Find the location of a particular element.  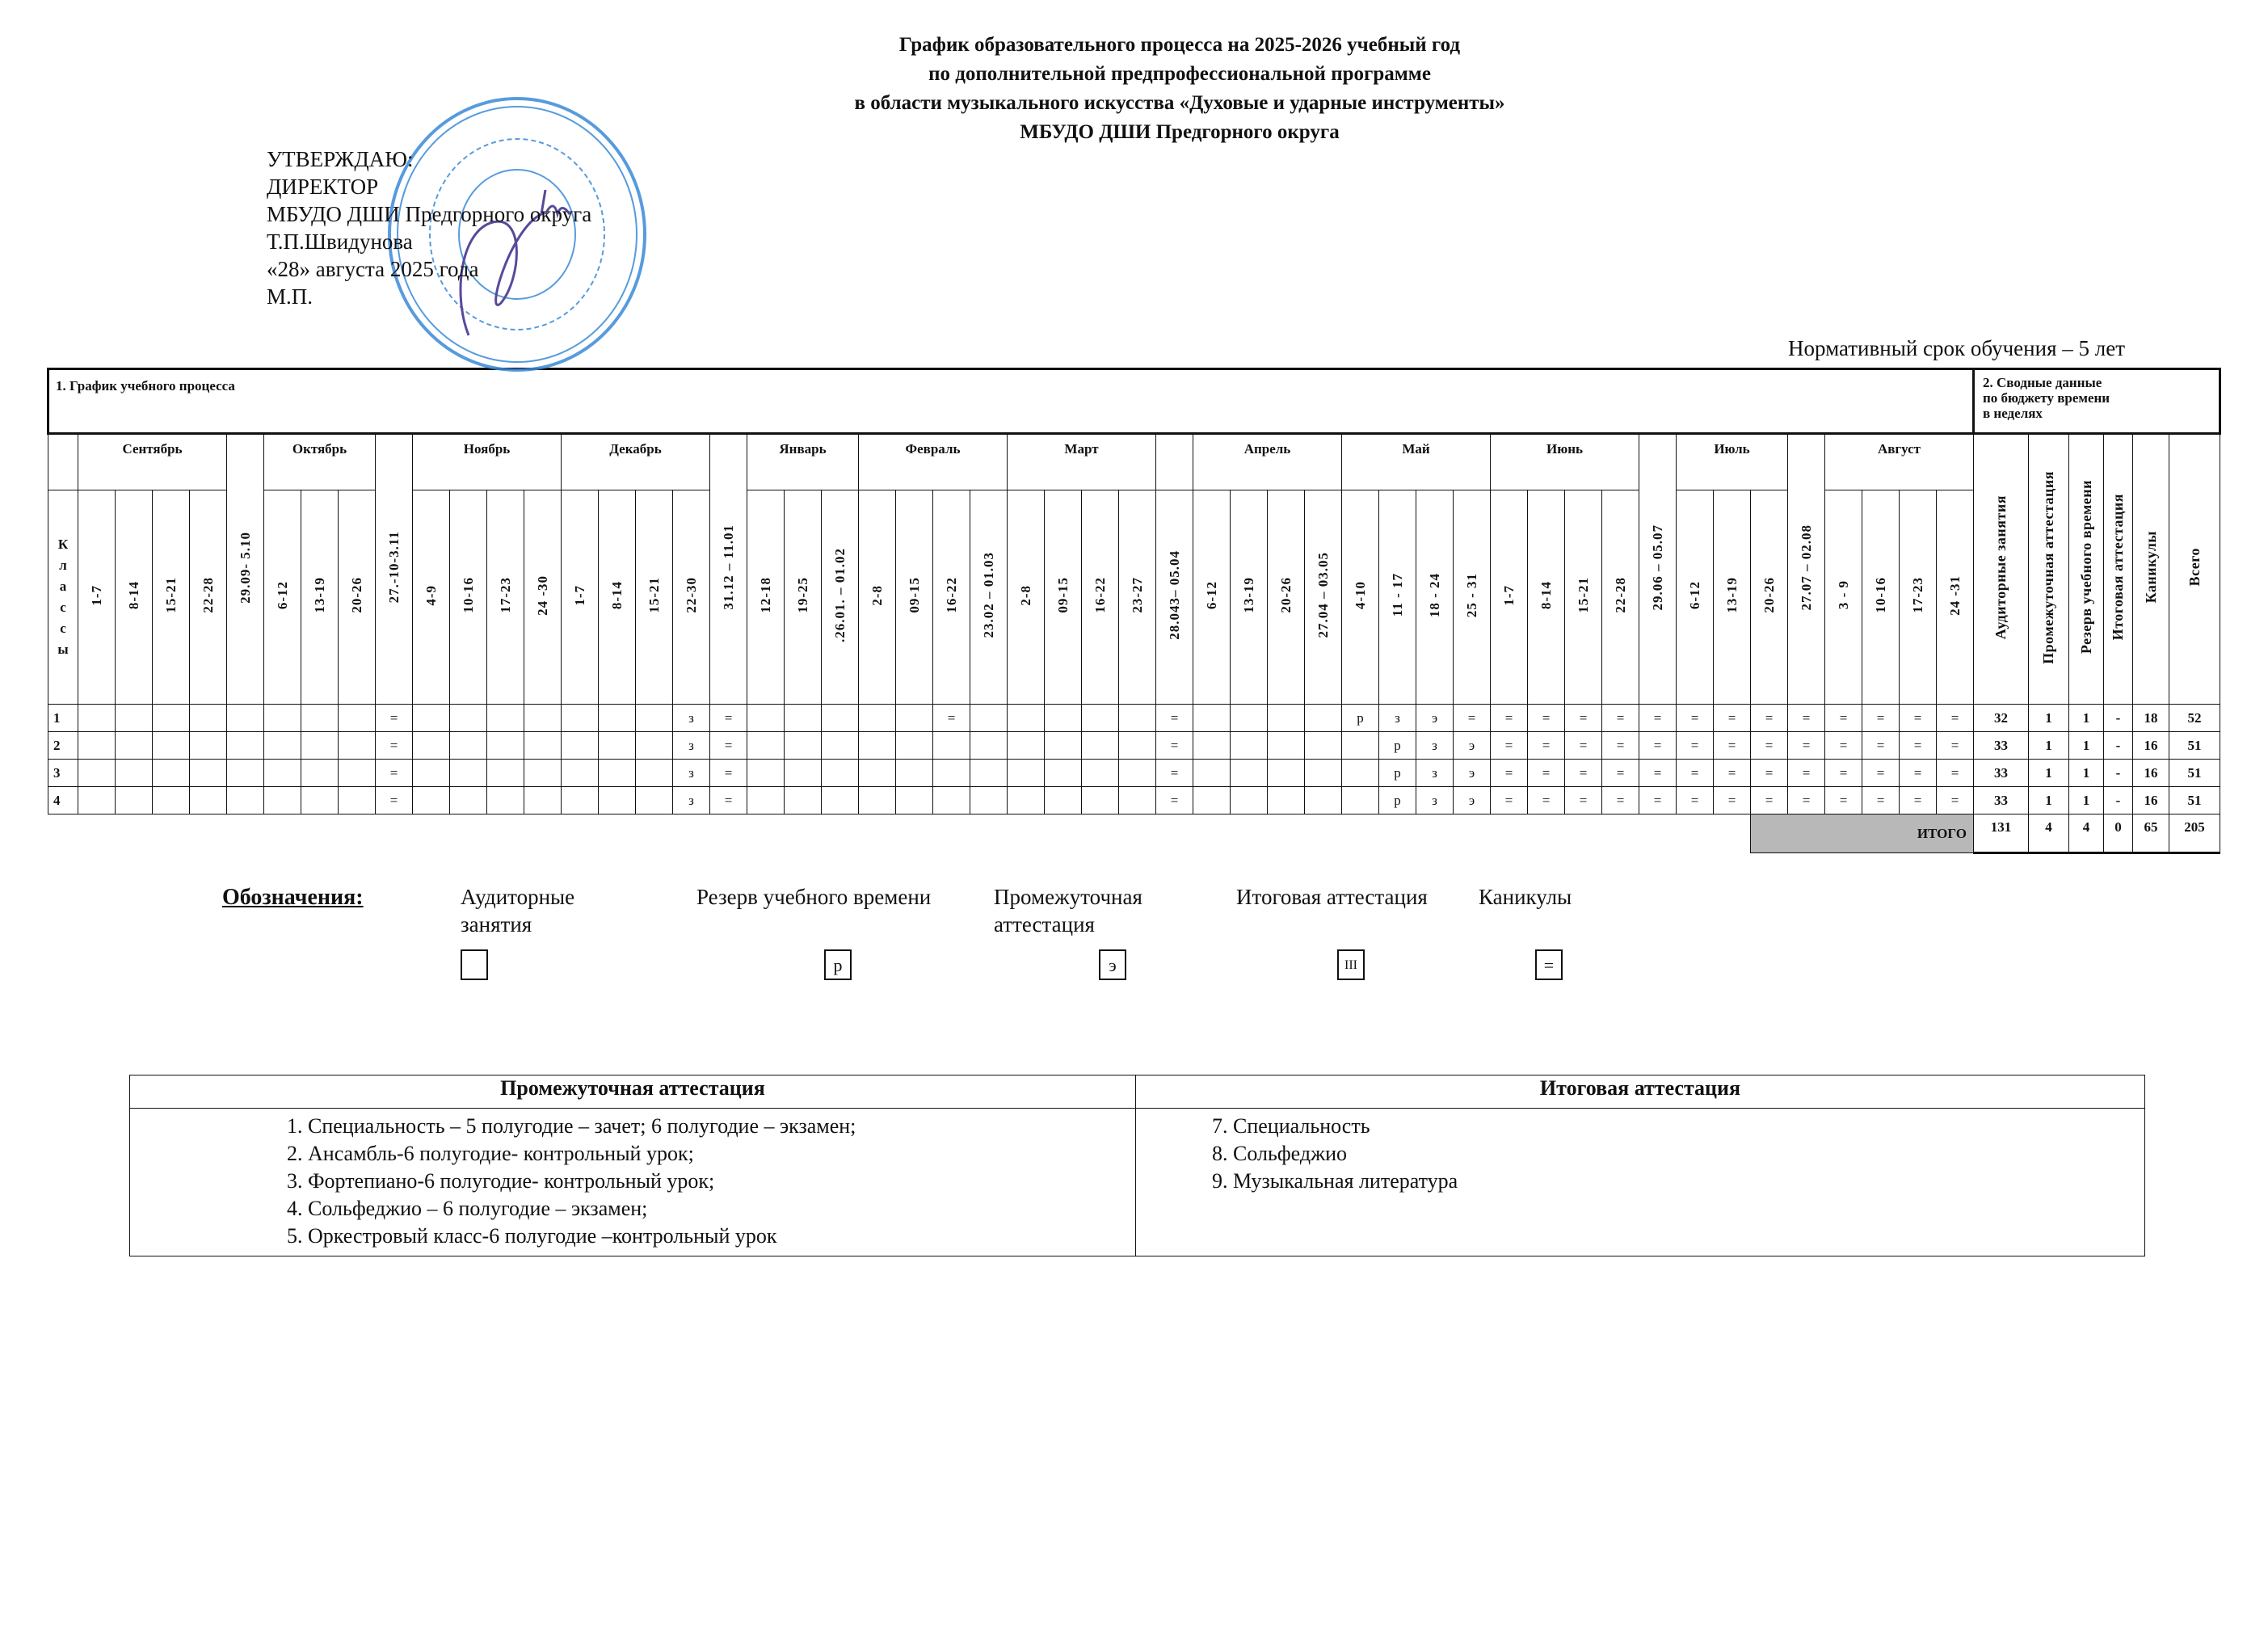

week-header: 2-8 is located at coordinates (877, 597).